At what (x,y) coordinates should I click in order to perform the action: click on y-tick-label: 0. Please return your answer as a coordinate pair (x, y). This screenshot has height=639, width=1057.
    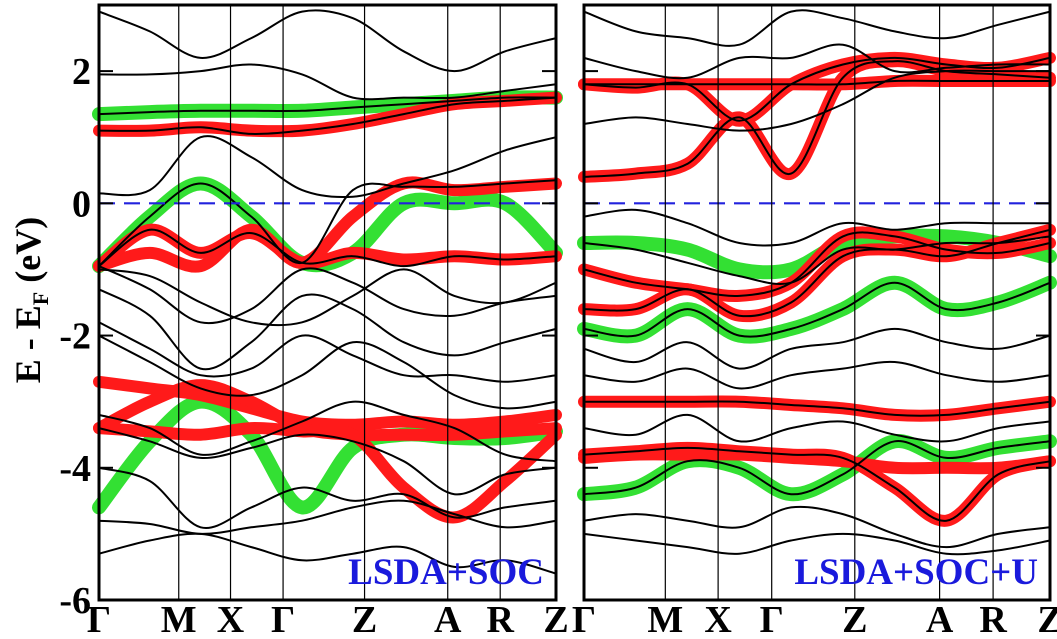
    Looking at the image, I should click on (81, 204).